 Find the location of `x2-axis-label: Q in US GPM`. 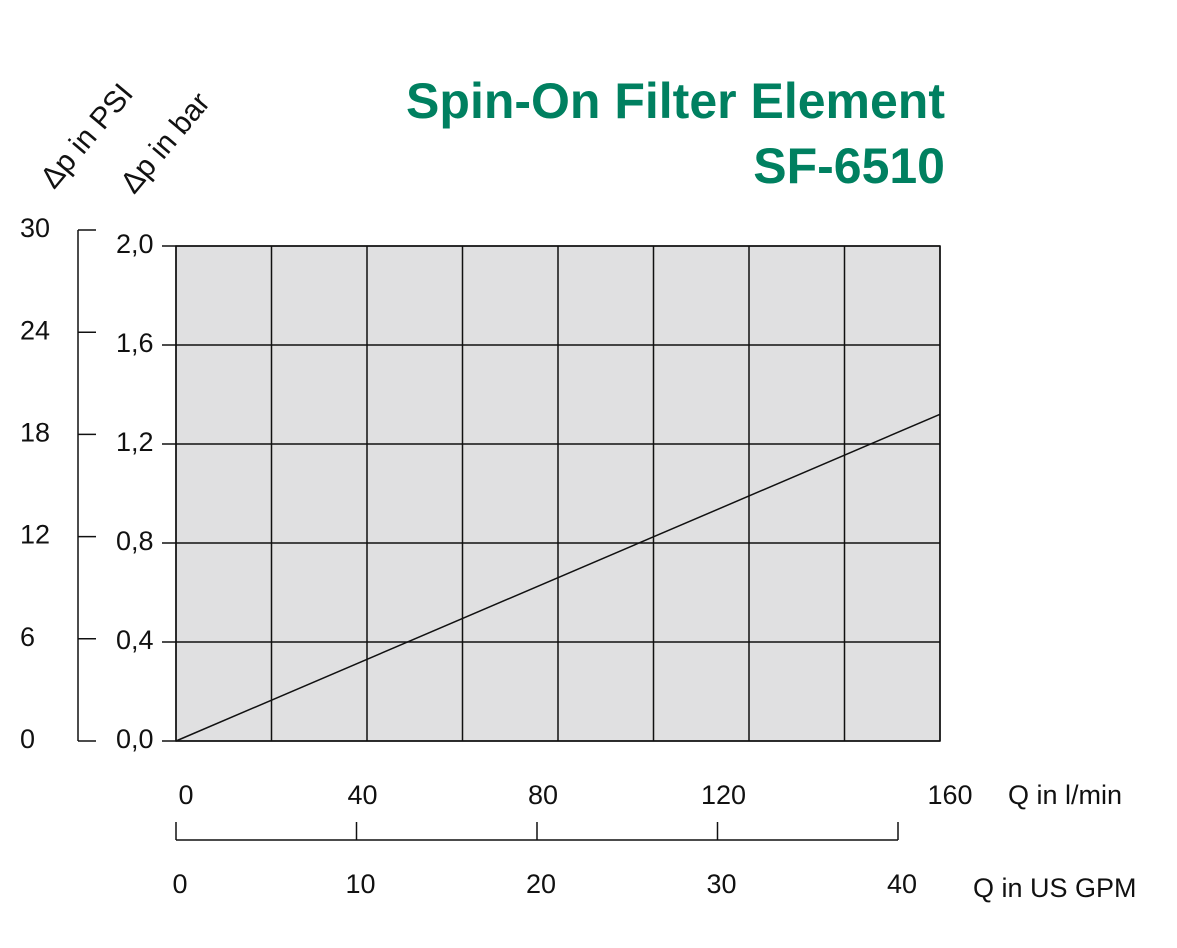

x2-axis-label: Q in US GPM is located at coordinates (1055, 888).